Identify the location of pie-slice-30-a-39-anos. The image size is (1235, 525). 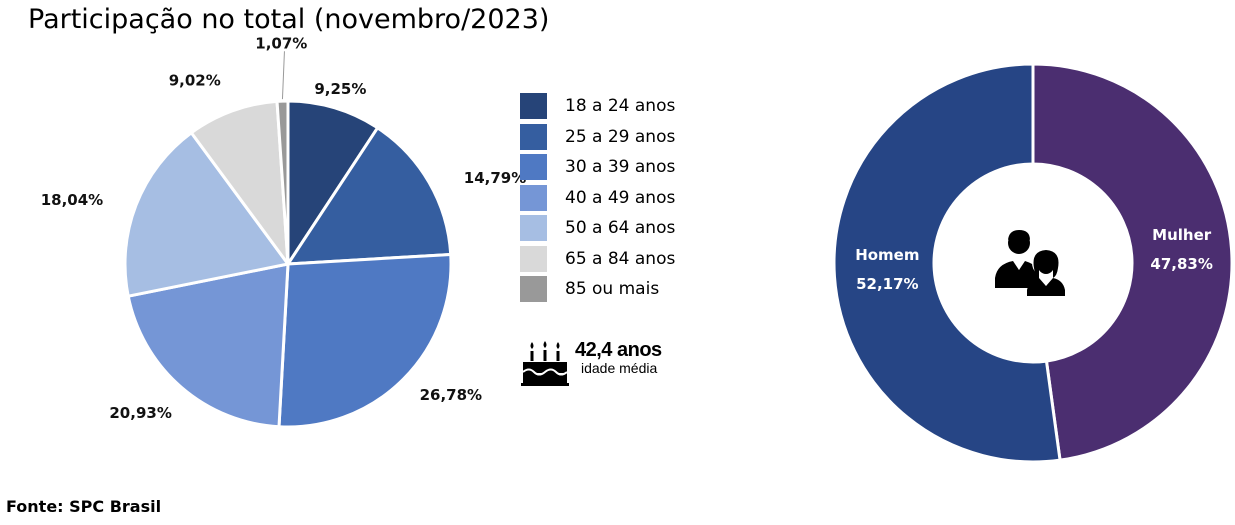
(365, 340).